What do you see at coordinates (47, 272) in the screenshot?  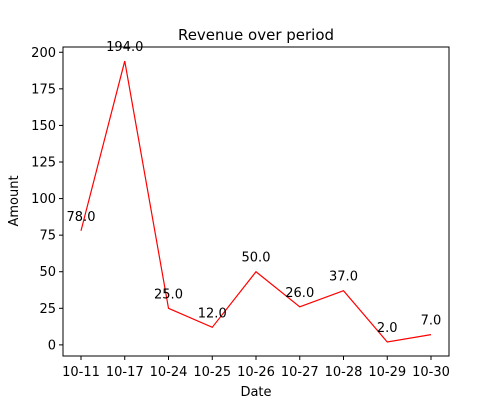 I see `y-tick-label: 50` at bounding box center [47, 272].